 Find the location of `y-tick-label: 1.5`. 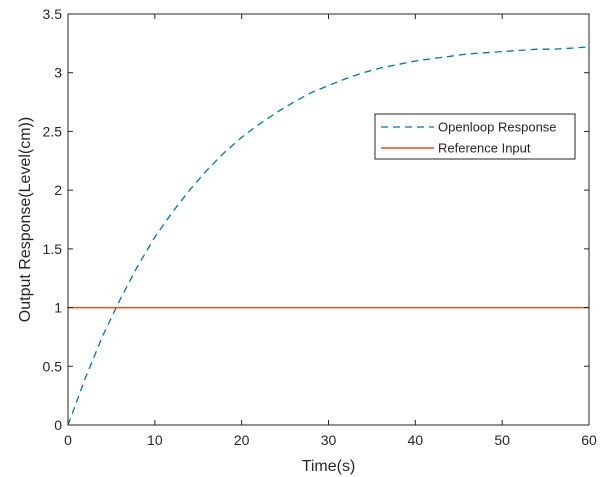

y-tick-label: 1.5 is located at coordinates (53, 249).